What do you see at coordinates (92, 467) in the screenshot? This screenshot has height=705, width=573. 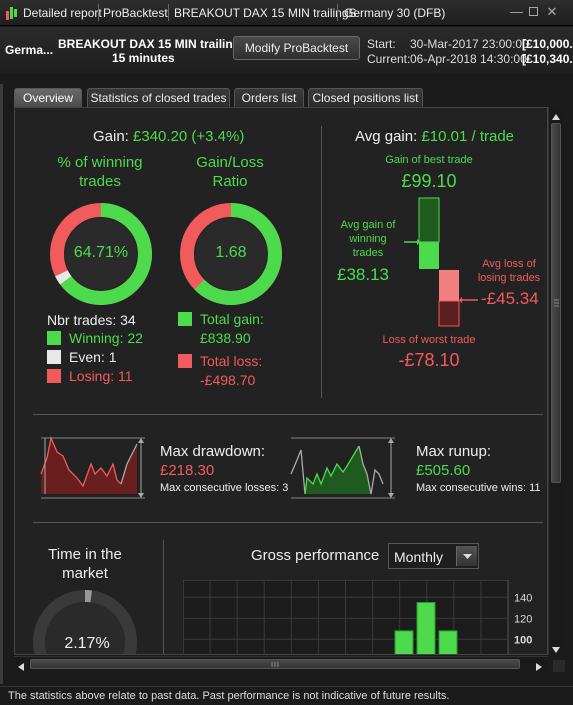 I see `drawdown-chart` at bounding box center [92, 467].